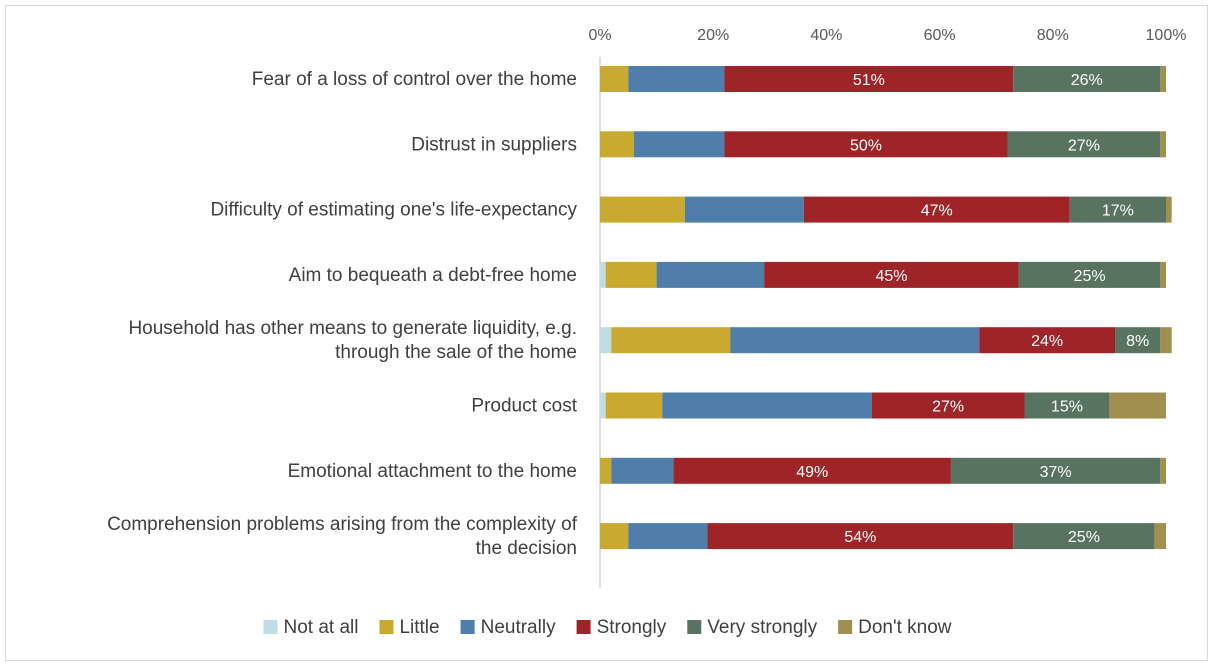 The width and height of the screenshot is (1215, 668). Describe the element at coordinates (1118, 211) in the screenshot. I see `data-label: 17%` at that location.